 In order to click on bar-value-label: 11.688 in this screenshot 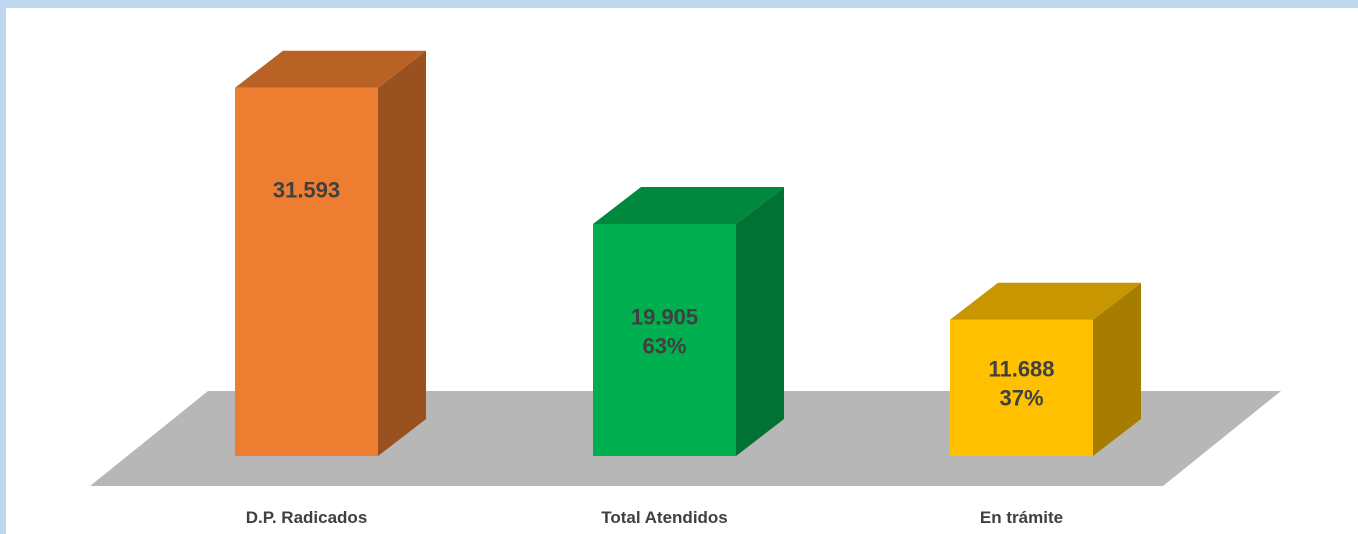, I will do `click(1021, 368)`.